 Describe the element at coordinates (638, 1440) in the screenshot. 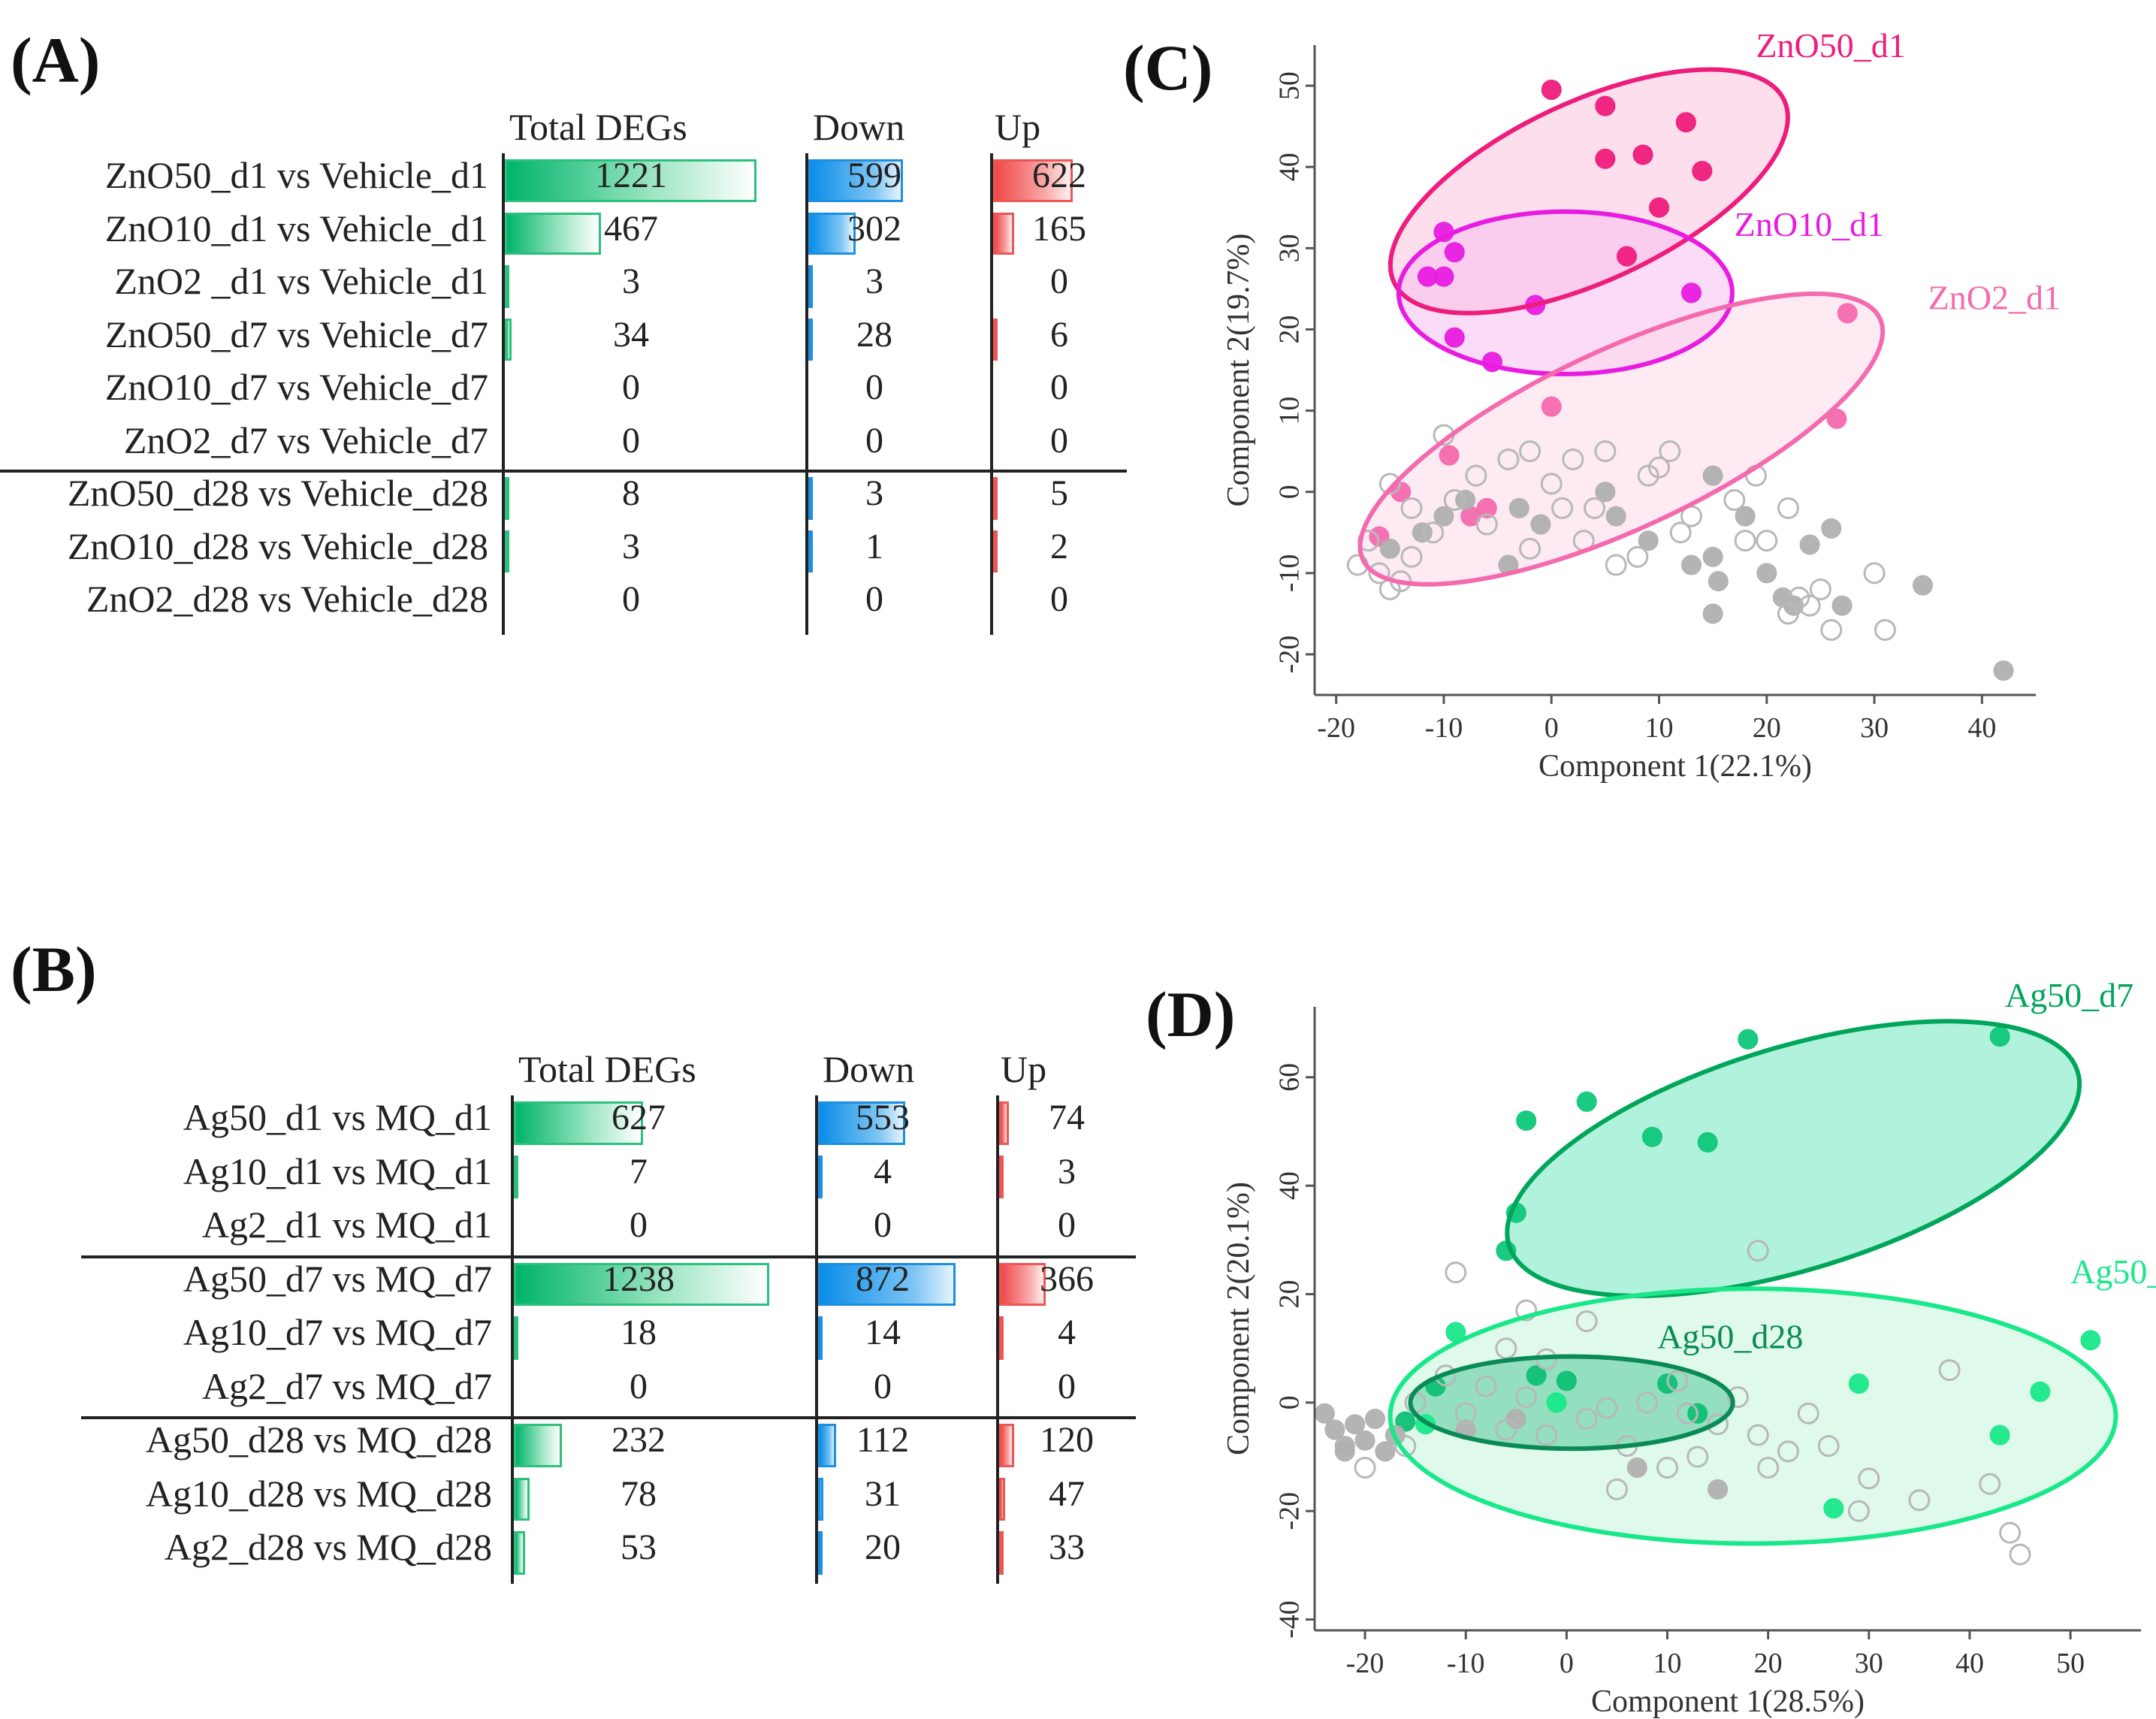

I see `total-value: 232` at that location.